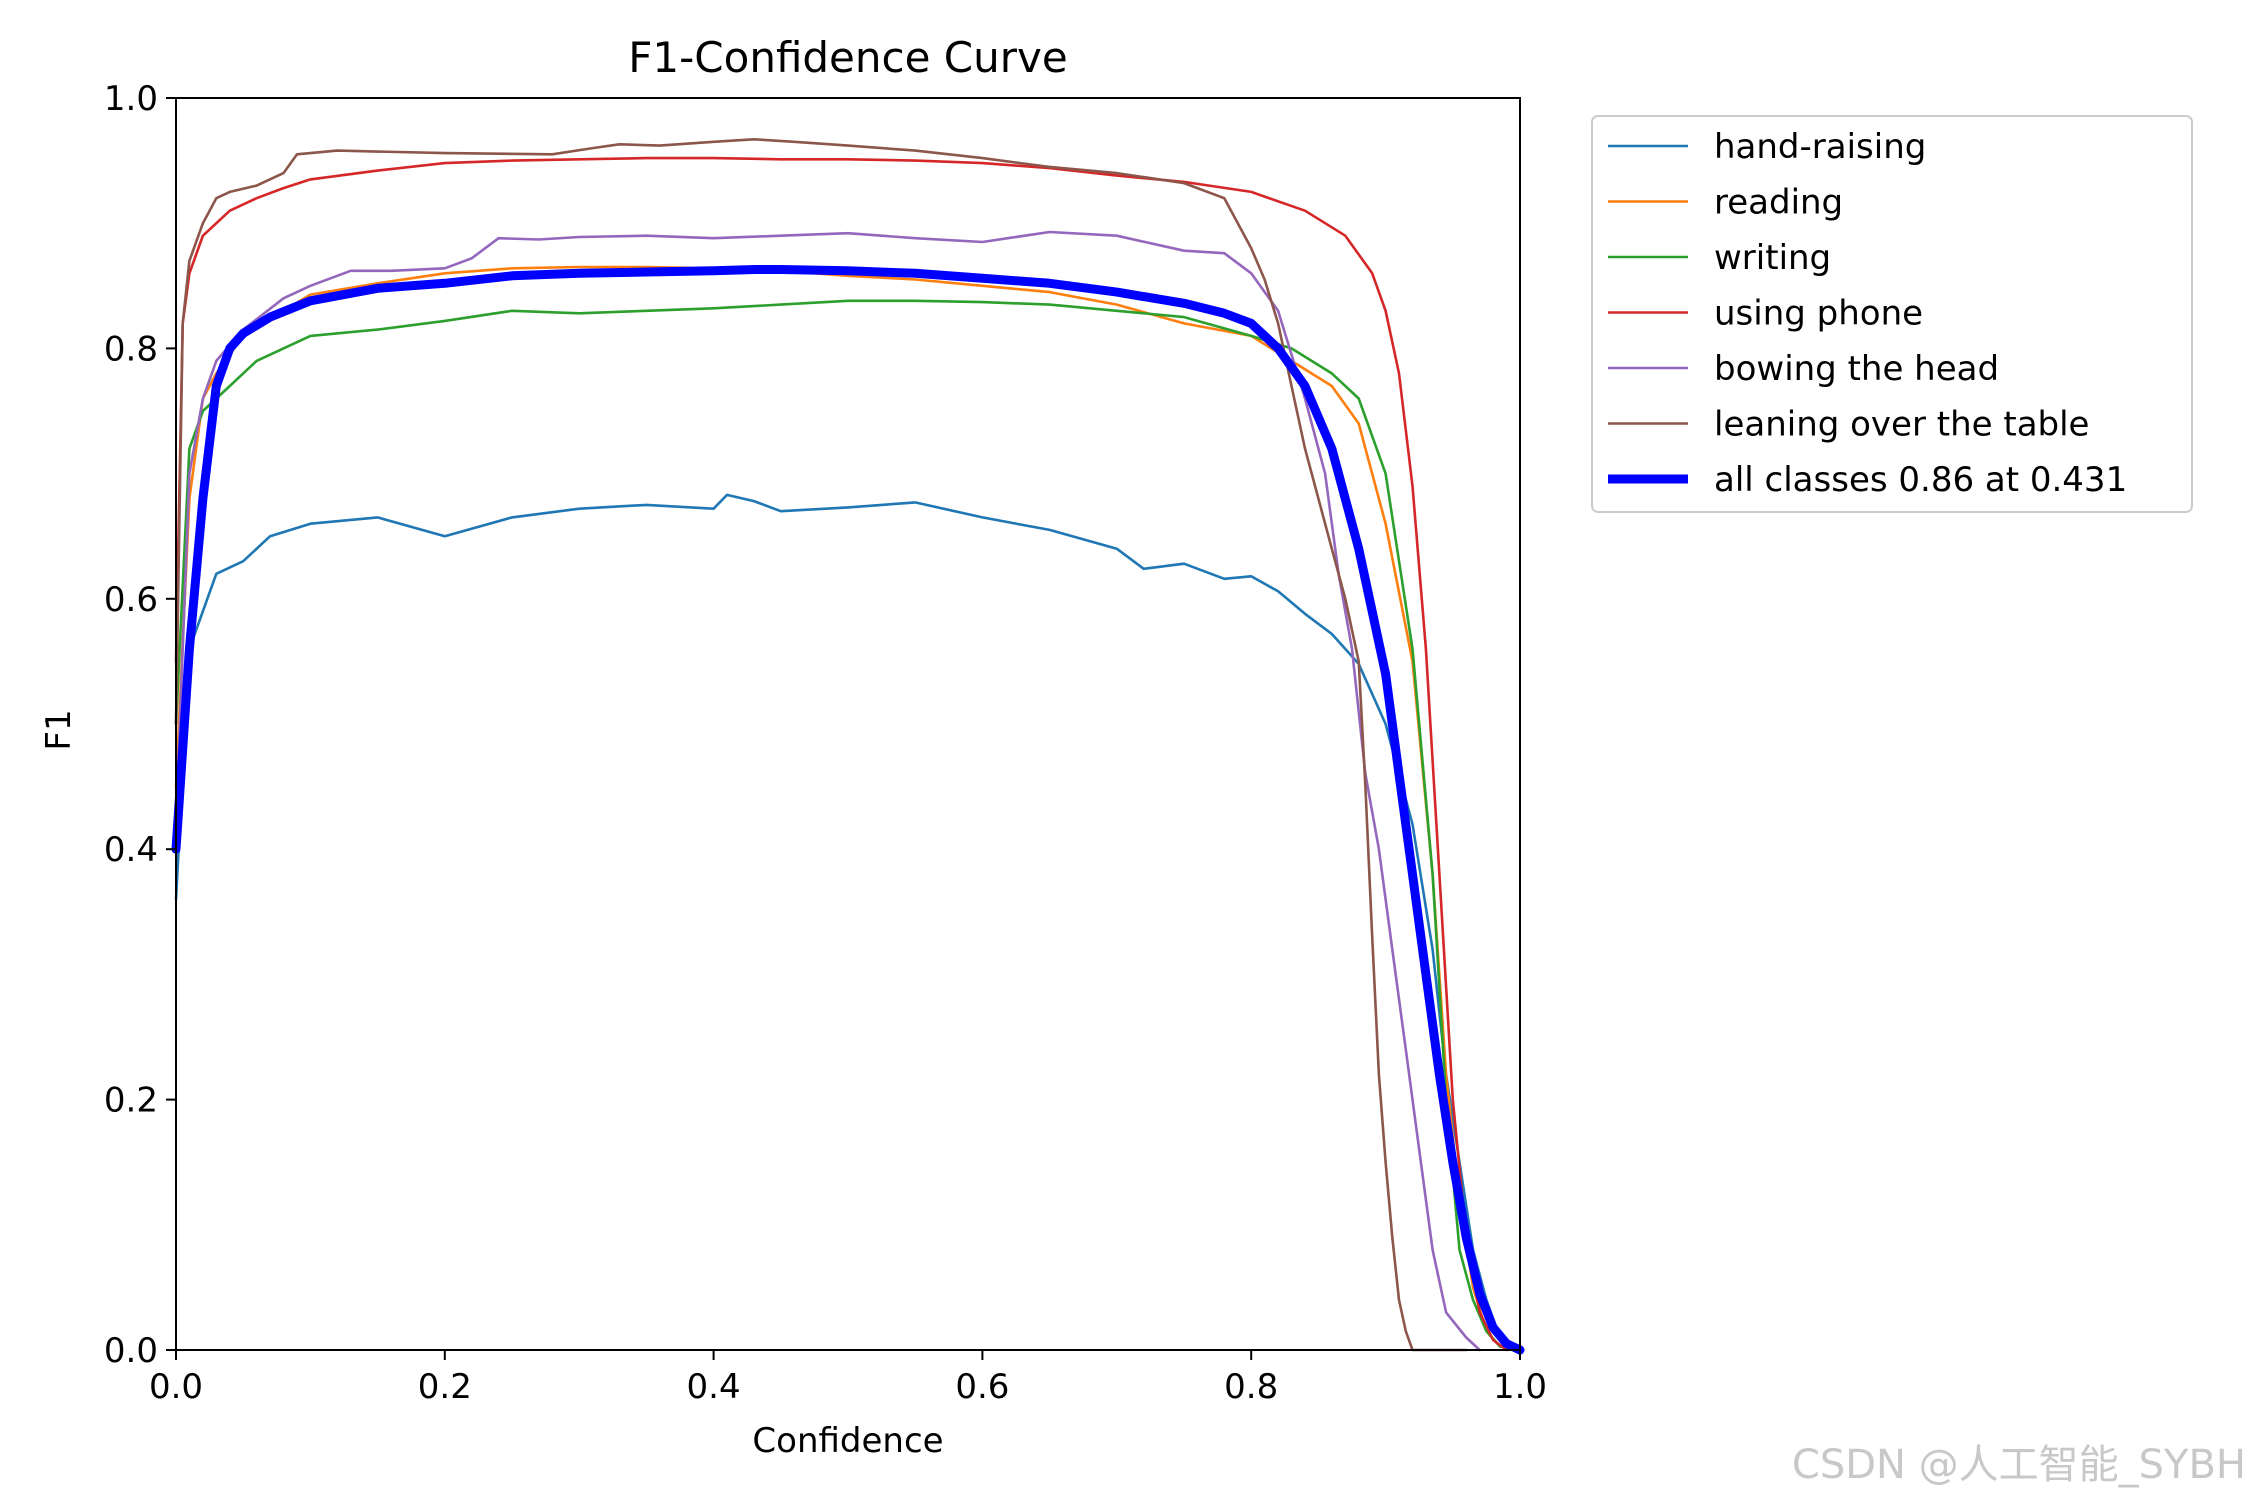 The height and width of the screenshot is (1500, 2250). What do you see at coordinates (1778, 203) in the screenshot?
I see `legend-label-reading: reading` at bounding box center [1778, 203].